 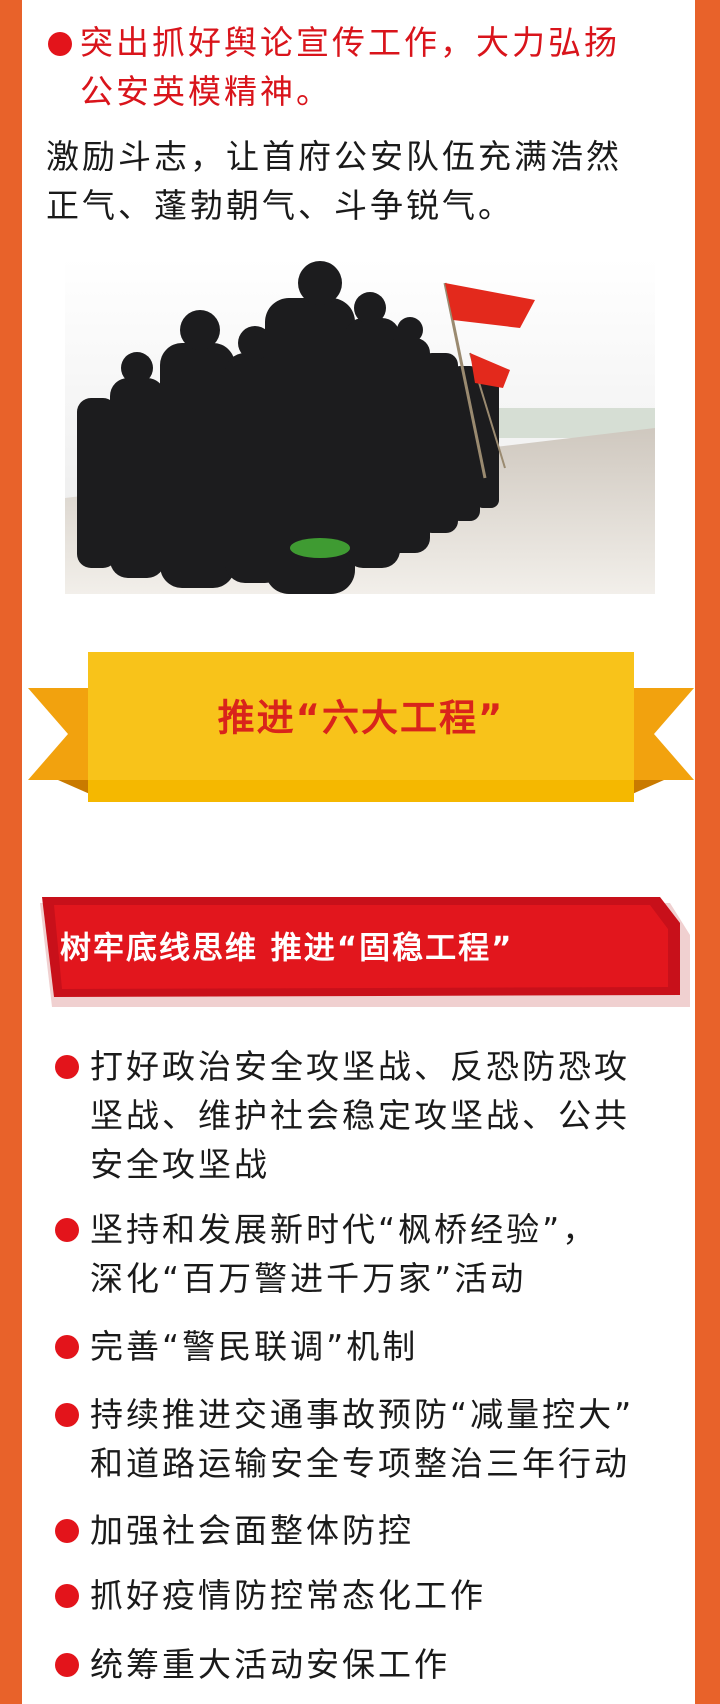 I want to click on list-item-line: 和道路运输安全专项整治三年行动, so click(x=360, y=1463).